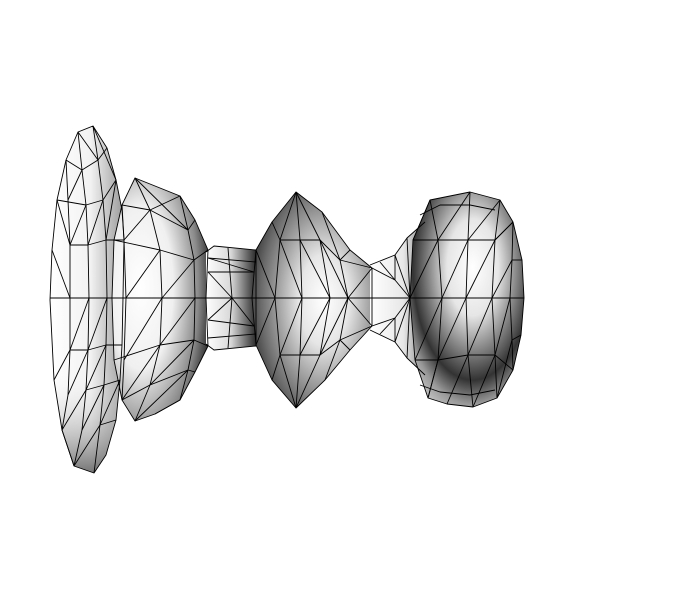  Describe the element at coordinates (467, 299) in the screenshot. I see `end-knob-surface` at that location.